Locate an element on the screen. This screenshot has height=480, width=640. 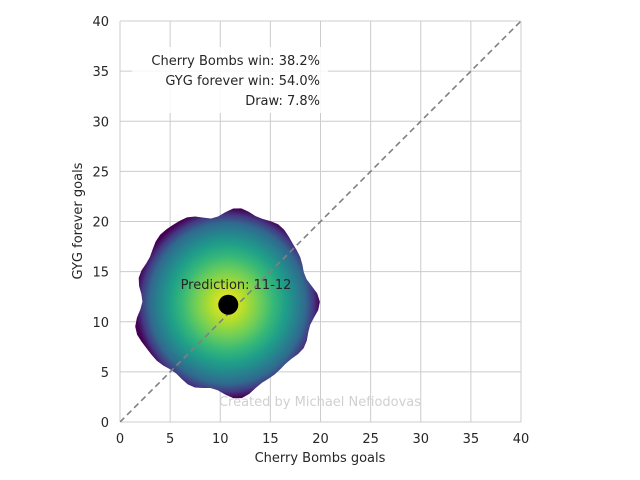
x-tick-label: 40 is located at coordinates (521, 439).